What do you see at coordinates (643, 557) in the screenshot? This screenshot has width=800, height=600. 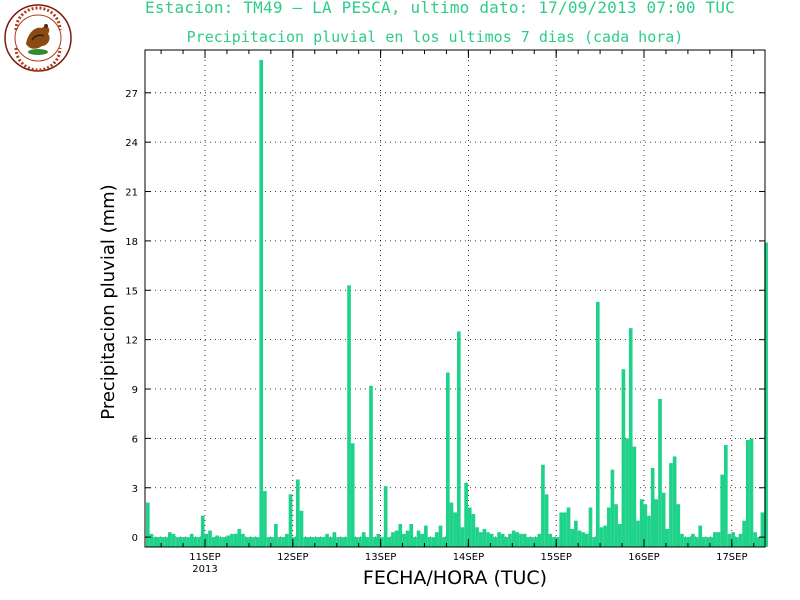 I see `x-tick-label: 16SEP` at bounding box center [643, 557].